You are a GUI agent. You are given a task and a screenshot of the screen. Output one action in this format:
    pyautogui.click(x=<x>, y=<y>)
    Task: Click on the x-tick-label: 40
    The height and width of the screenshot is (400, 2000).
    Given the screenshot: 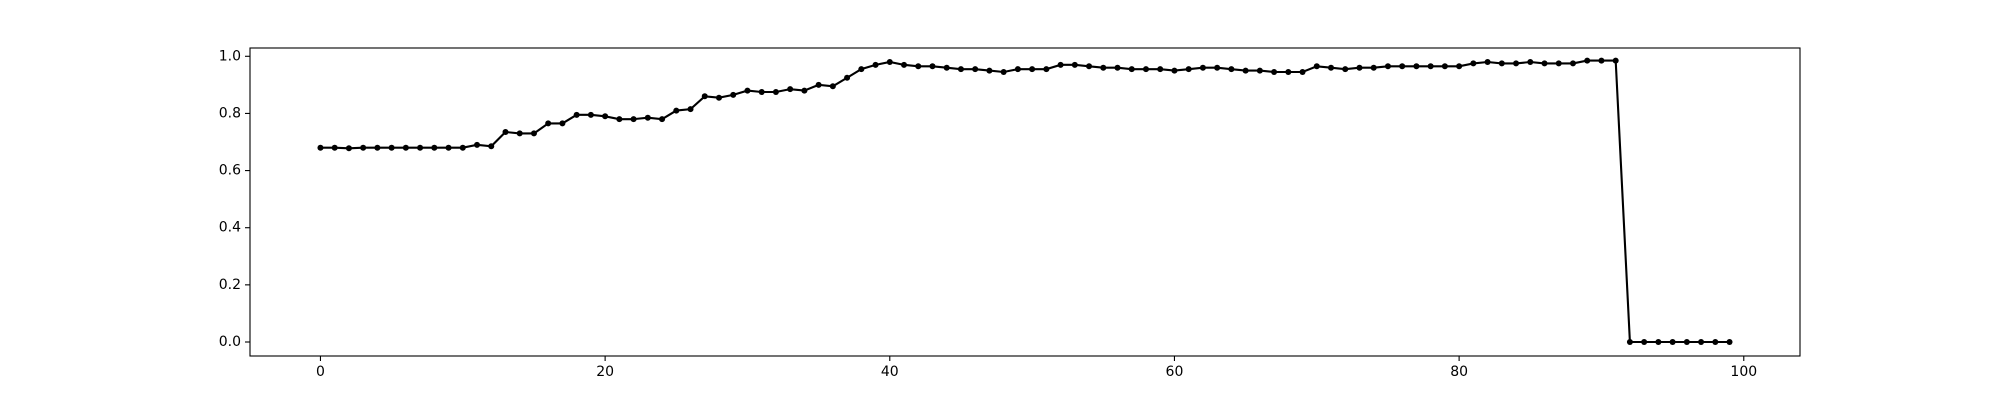 What is the action you would take?
    pyautogui.click(x=890, y=372)
    